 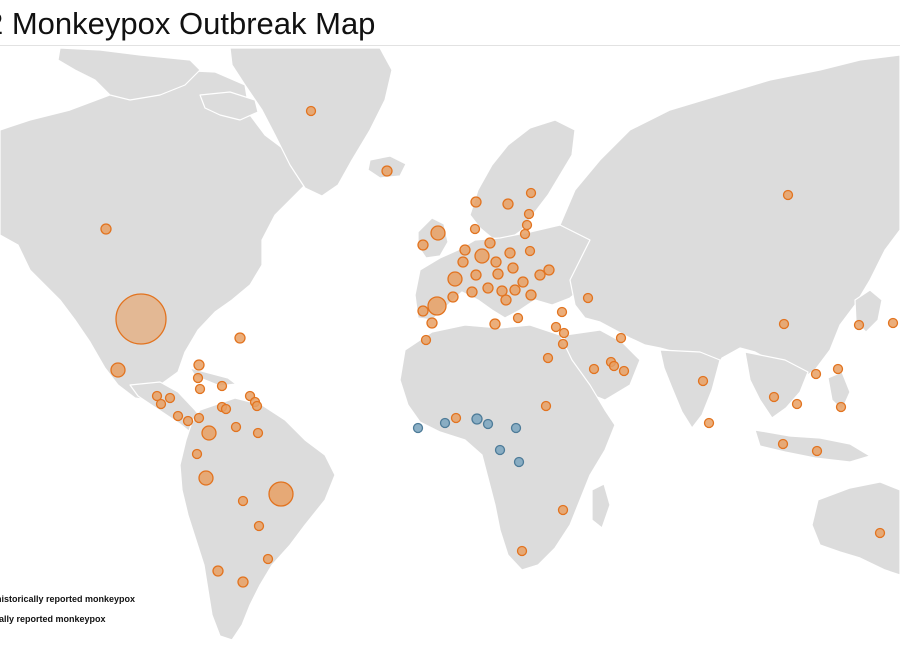 What do you see at coordinates (206, 478) in the screenshot?
I see `case-marker-peru` at bounding box center [206, 478].